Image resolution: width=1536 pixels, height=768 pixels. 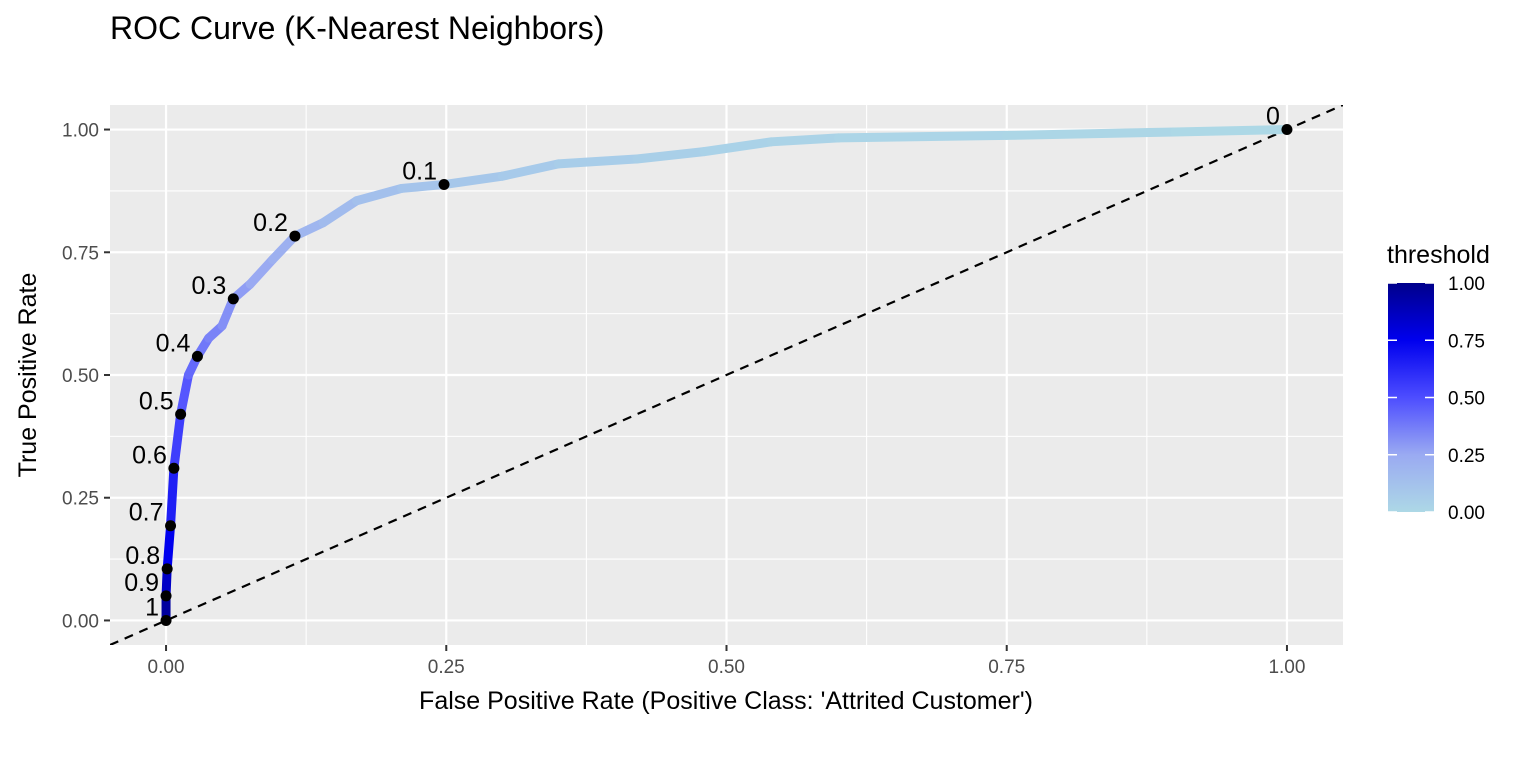 What do you see at coordinates (146, 513) in the screenshot?
I see `threshold-point-label: 0.7` at bounding box center [146, 513].